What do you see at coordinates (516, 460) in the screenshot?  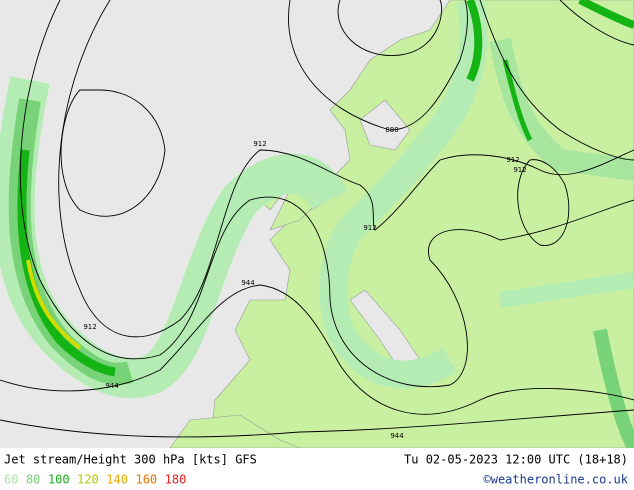 I see `footer-datetime: Tu 02-05-2023 12:00 UTC (18+18)` at bounding box center [516, 460].